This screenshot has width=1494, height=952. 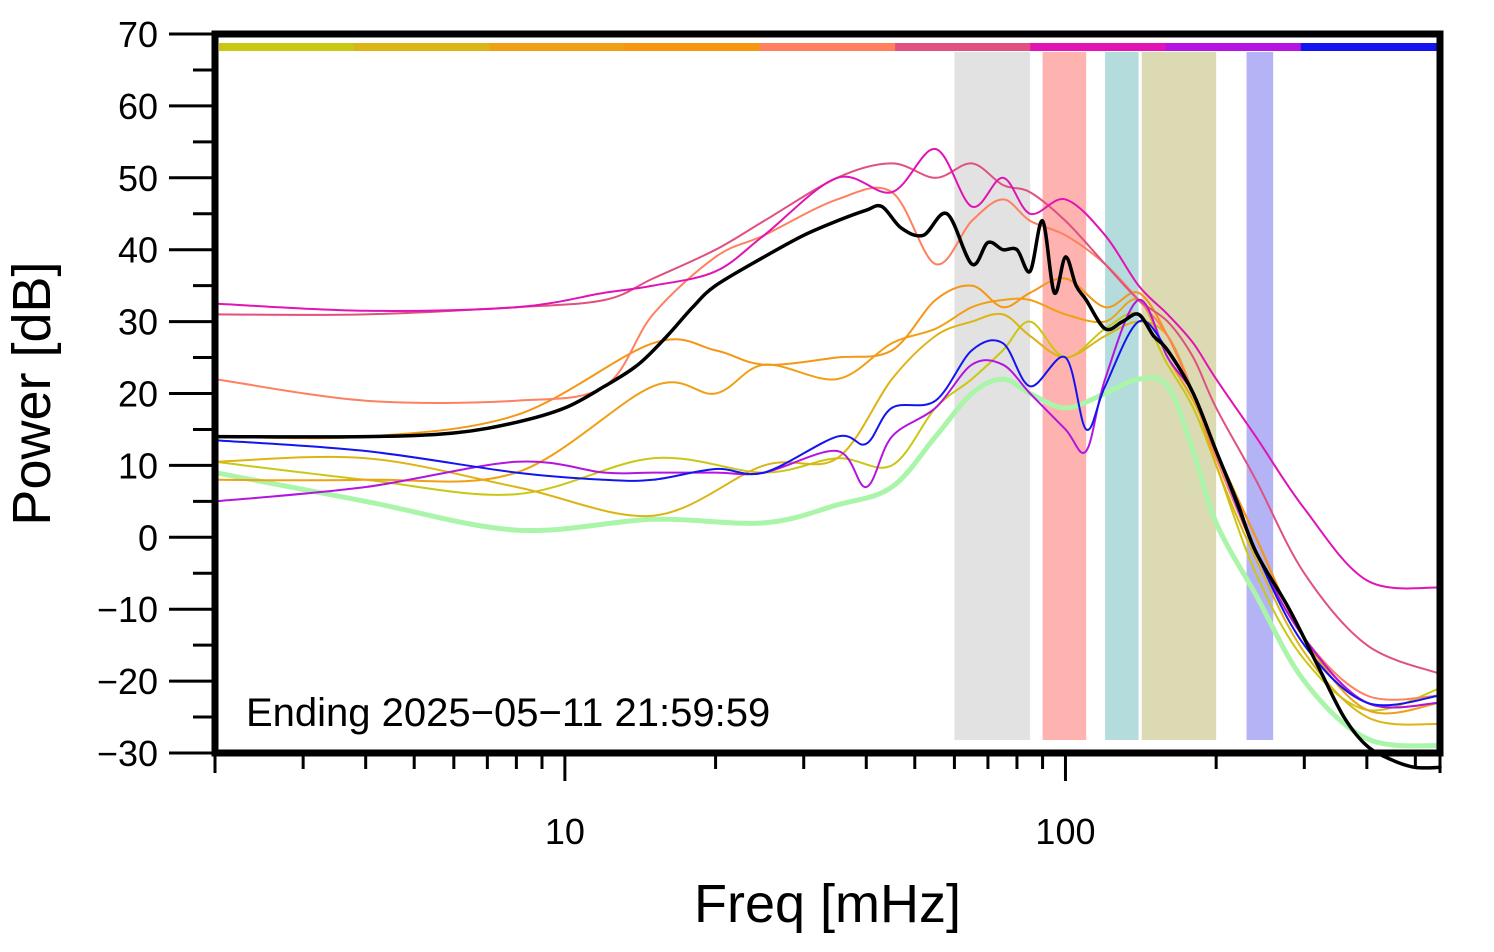 What do you see at coordinates (138, 178) in the screenshot?
I see `y-tick-label-2: 50` at bounding box center [138, 178].